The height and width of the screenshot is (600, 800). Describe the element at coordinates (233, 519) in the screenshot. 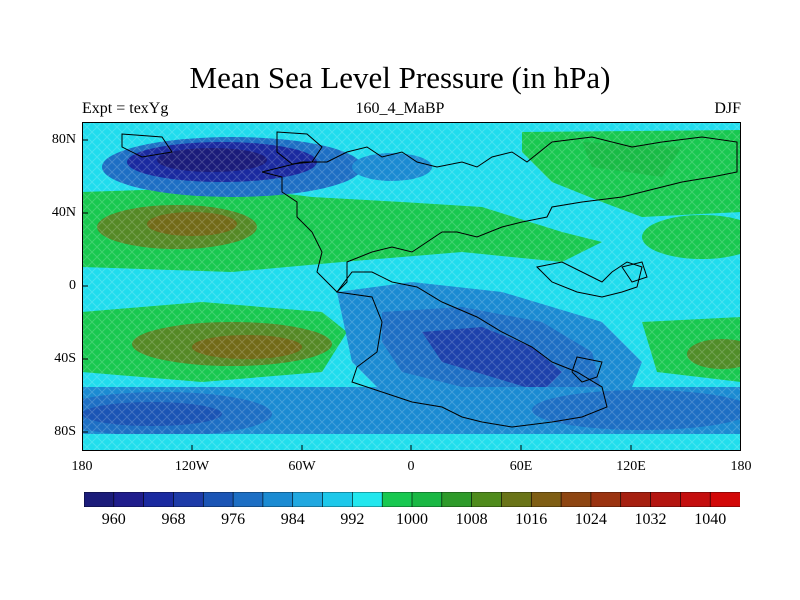

I see `colorbar-label: 976` at that location.